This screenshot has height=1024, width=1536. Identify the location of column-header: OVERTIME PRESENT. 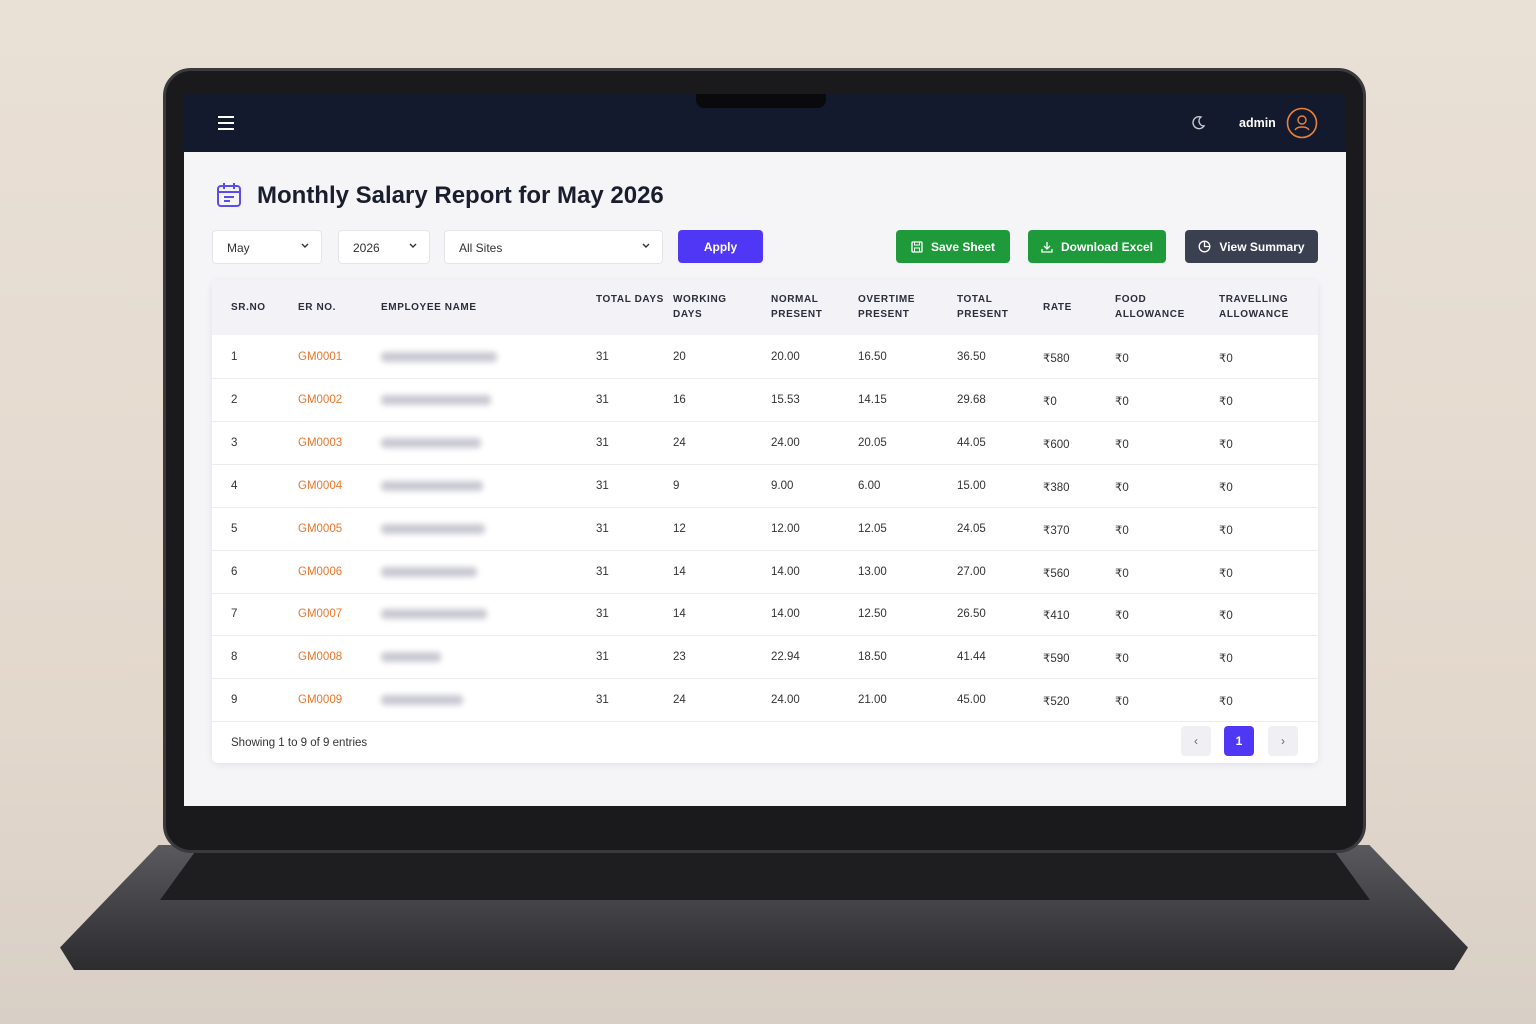
(887, 307).